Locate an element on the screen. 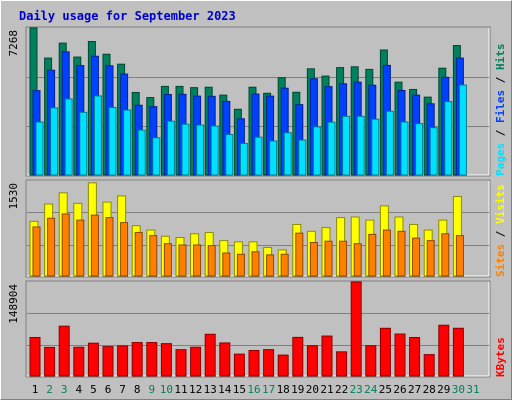 The height and width of the screenshot is (400, 512). legend: Pages / Files / Hits is located at coordinates (500, 110).